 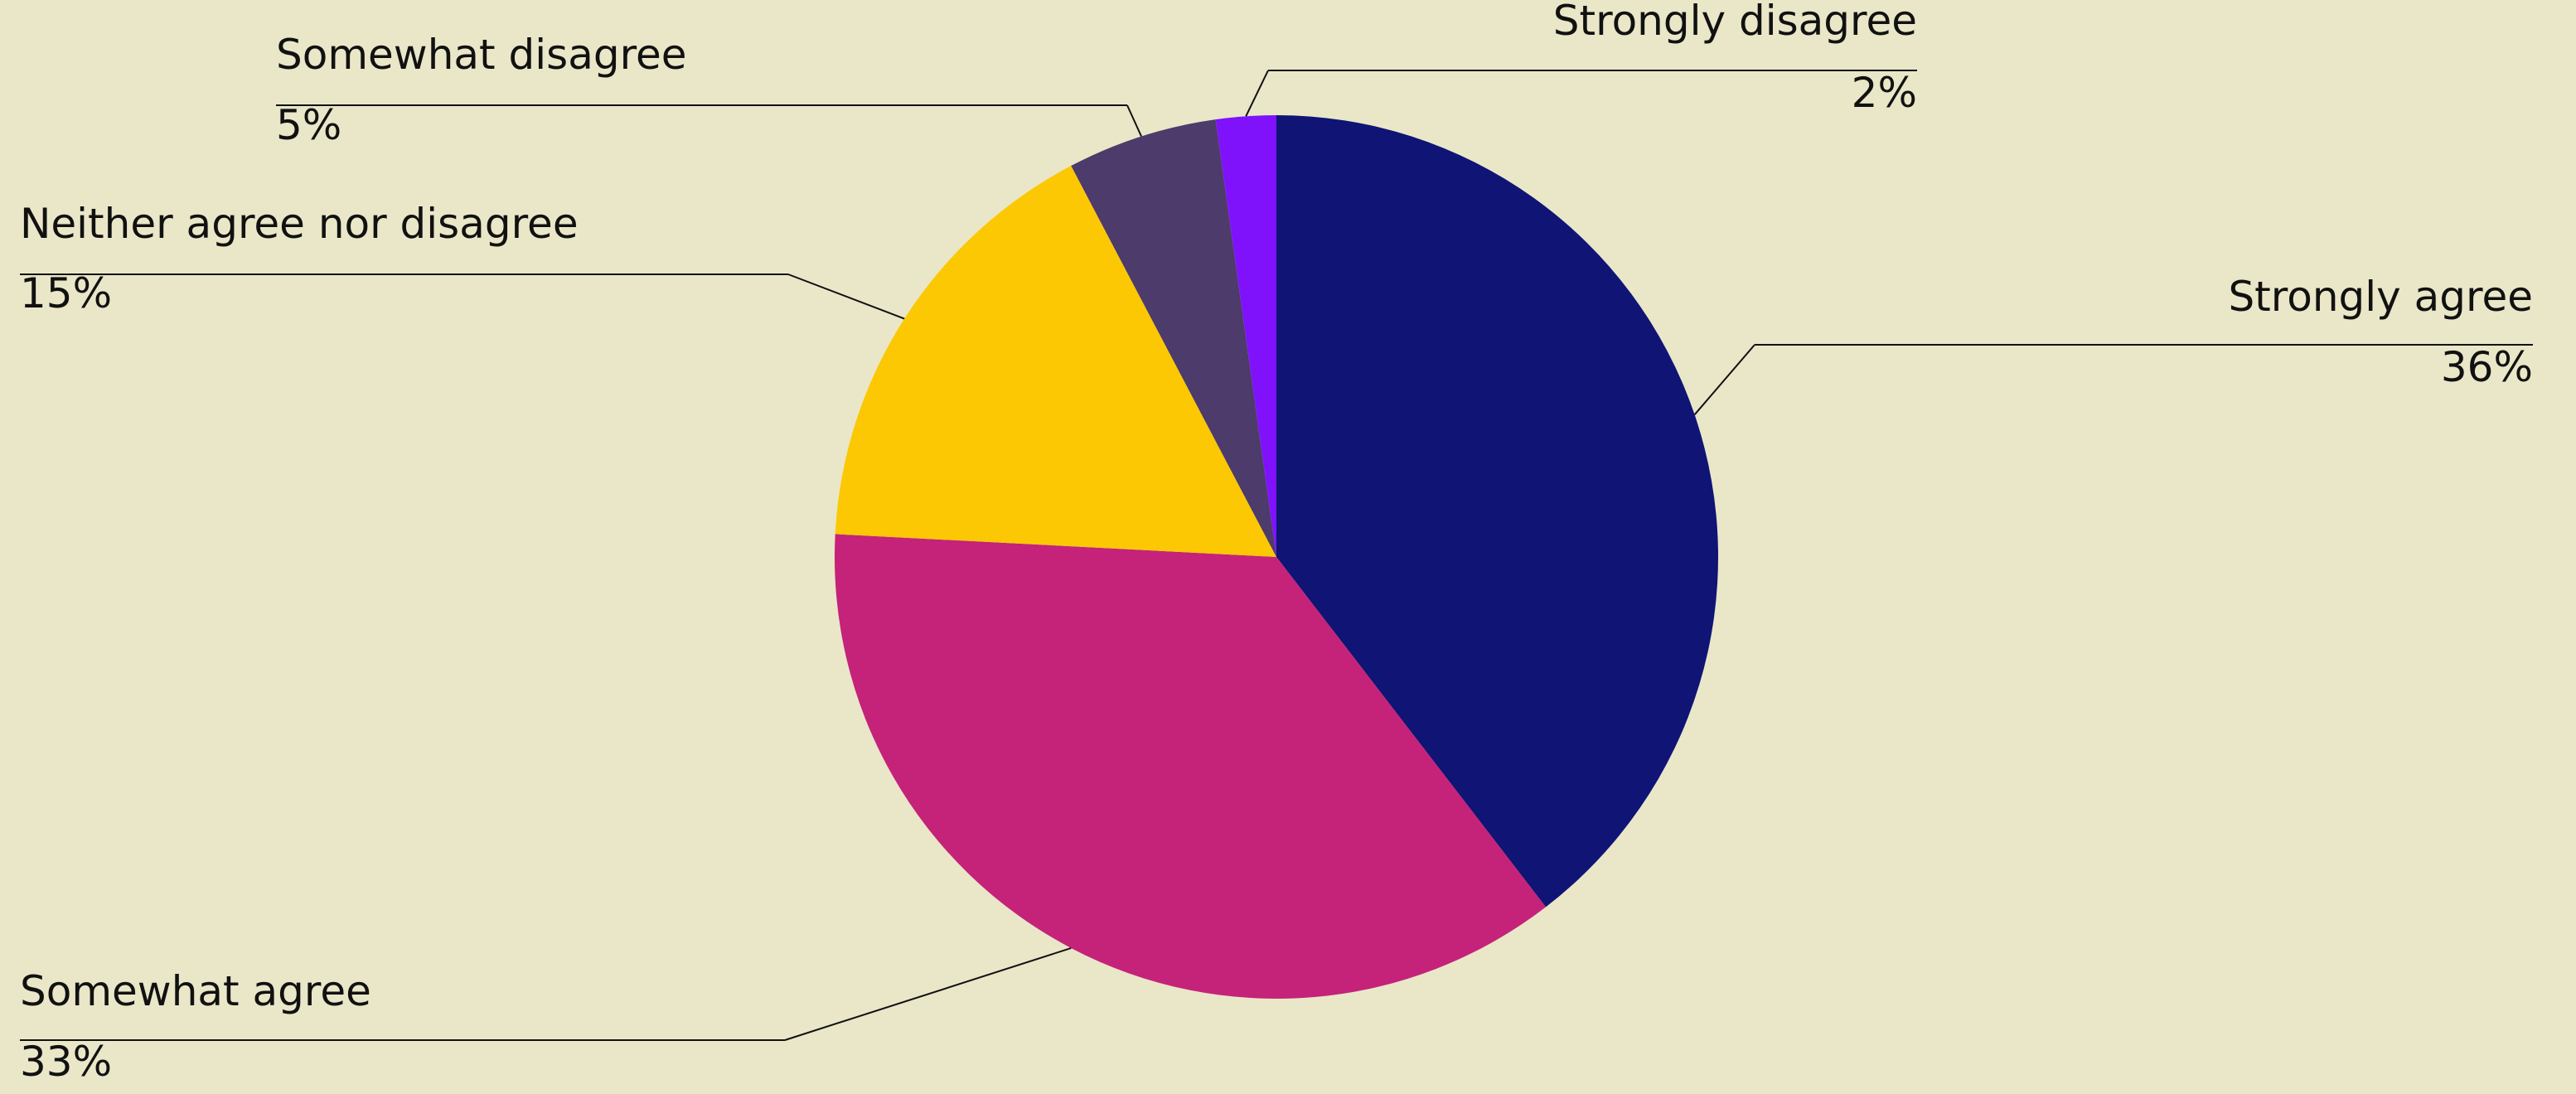 I want to click on slice-label: Somewhat disagree, so click(x=481, y=55).